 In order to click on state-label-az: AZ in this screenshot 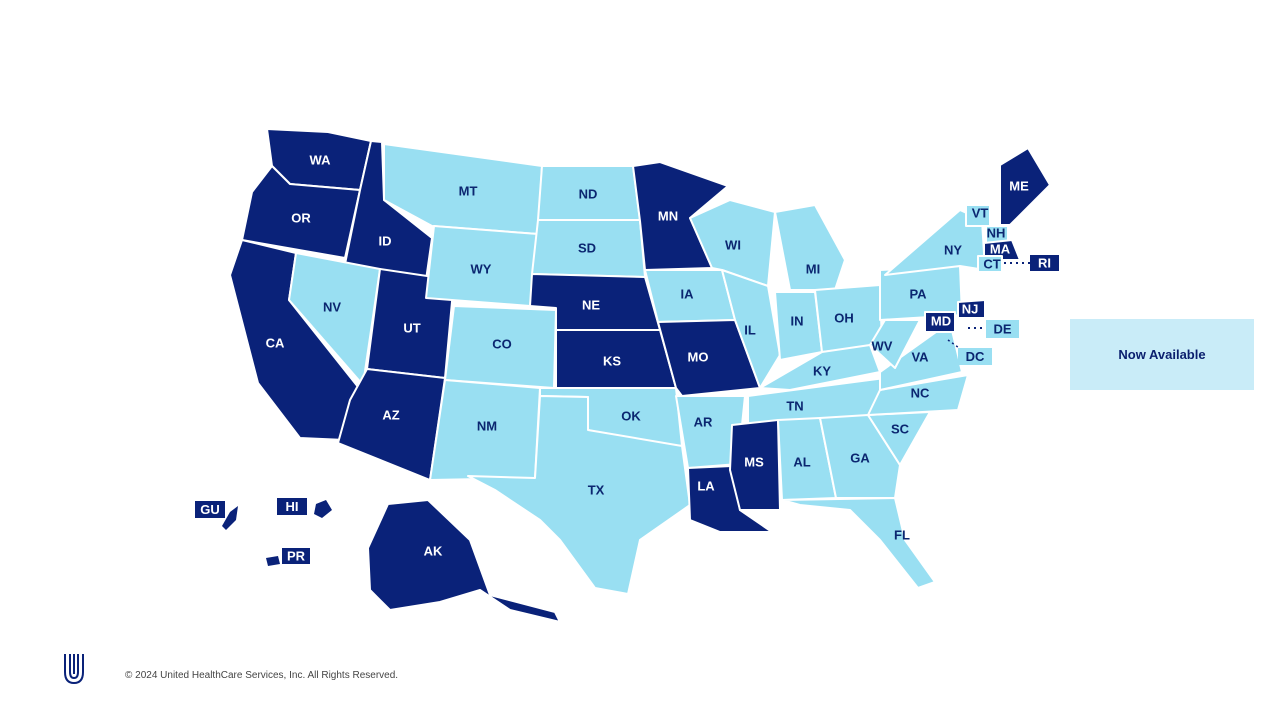, I will do `click(390, 414)`.